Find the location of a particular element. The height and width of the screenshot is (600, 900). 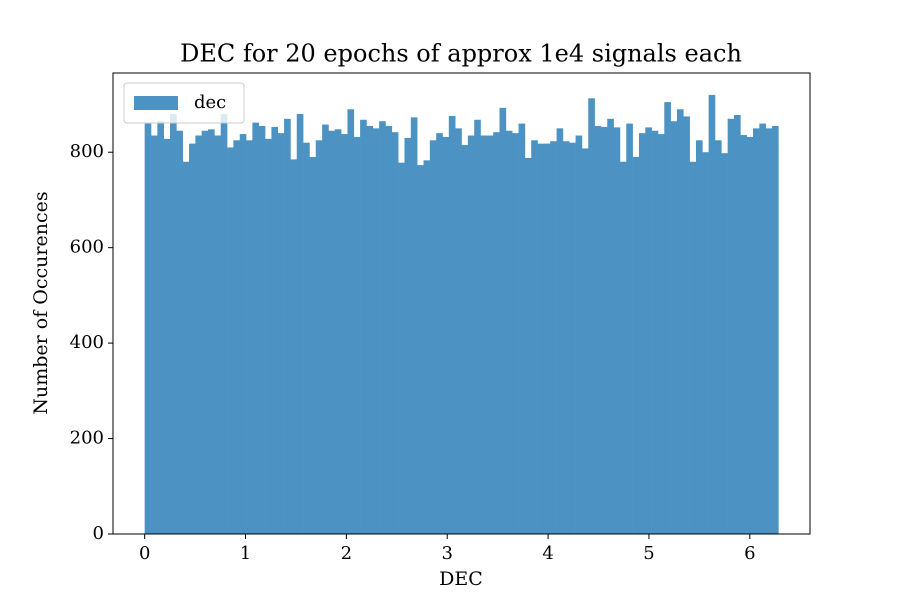

x-tick-label: 0 is located at coordinates (144, 553).